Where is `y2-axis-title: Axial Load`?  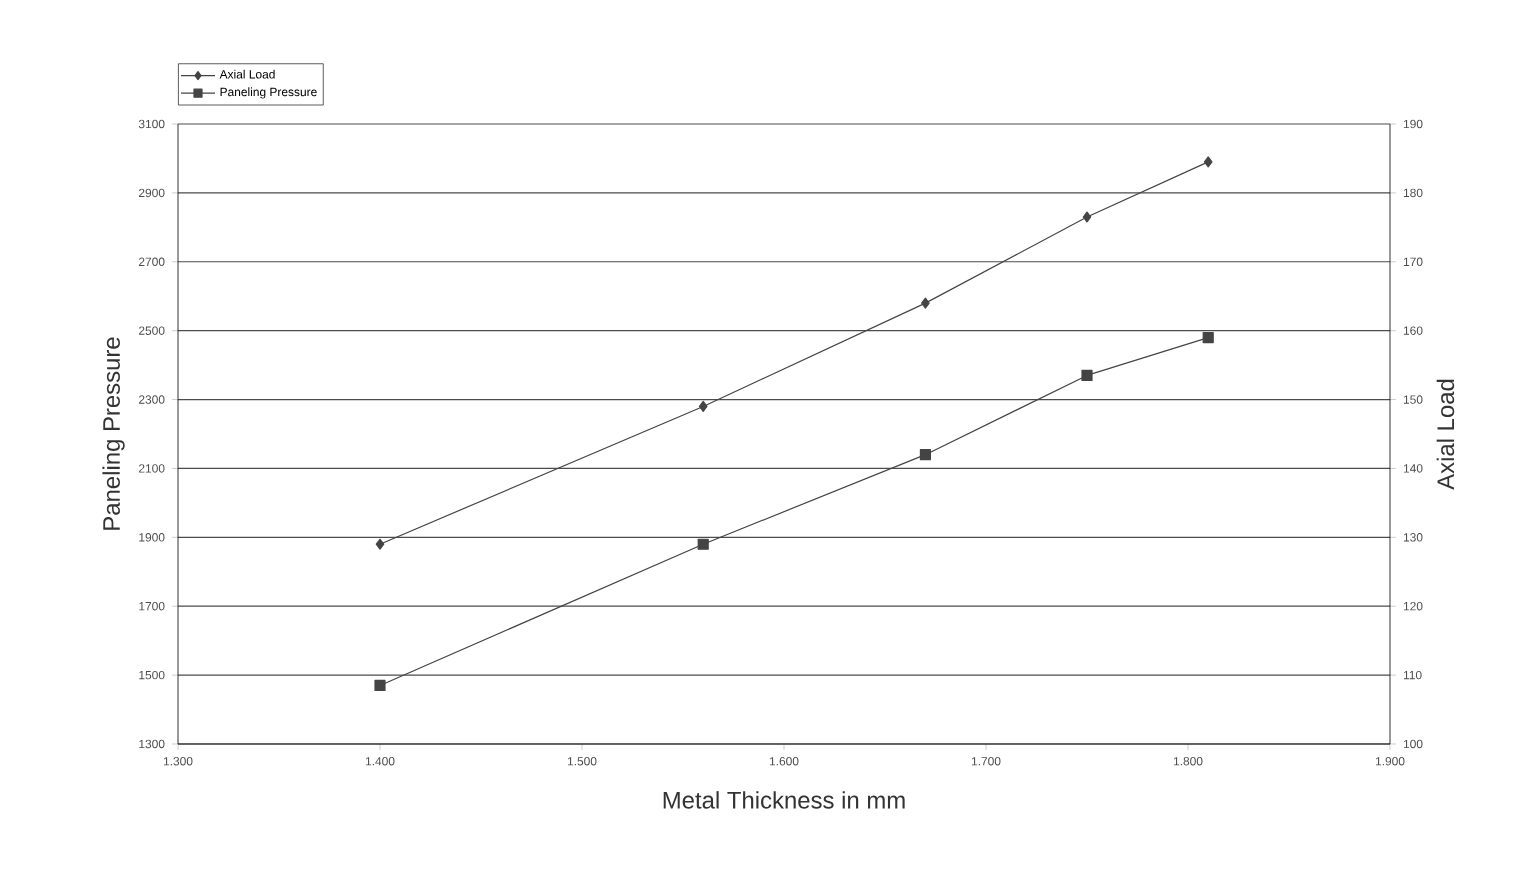 y2-axis-title: Axial Load is located at coordinates (1445, 434).